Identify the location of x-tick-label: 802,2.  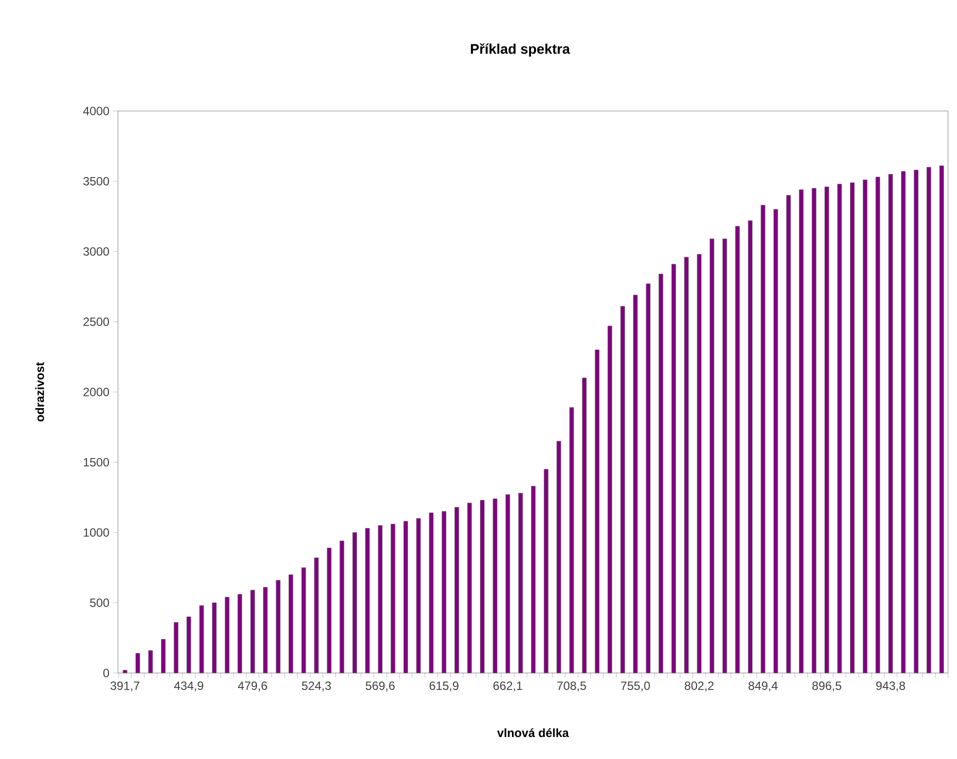
(699, 687).